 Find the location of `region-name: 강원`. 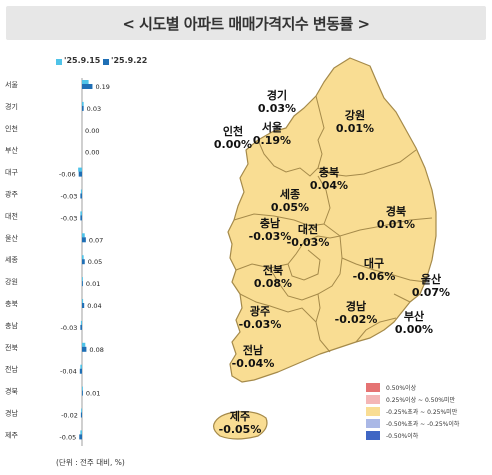

region-name: 강원 is located at coordinates (355, 115).